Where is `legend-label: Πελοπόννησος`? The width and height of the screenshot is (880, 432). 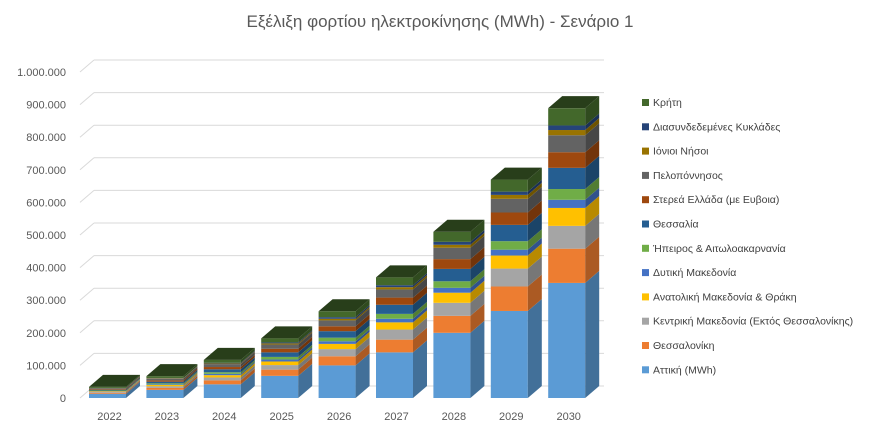
legend-label: Πελοπόννησος is located at coordinates (688, 176).